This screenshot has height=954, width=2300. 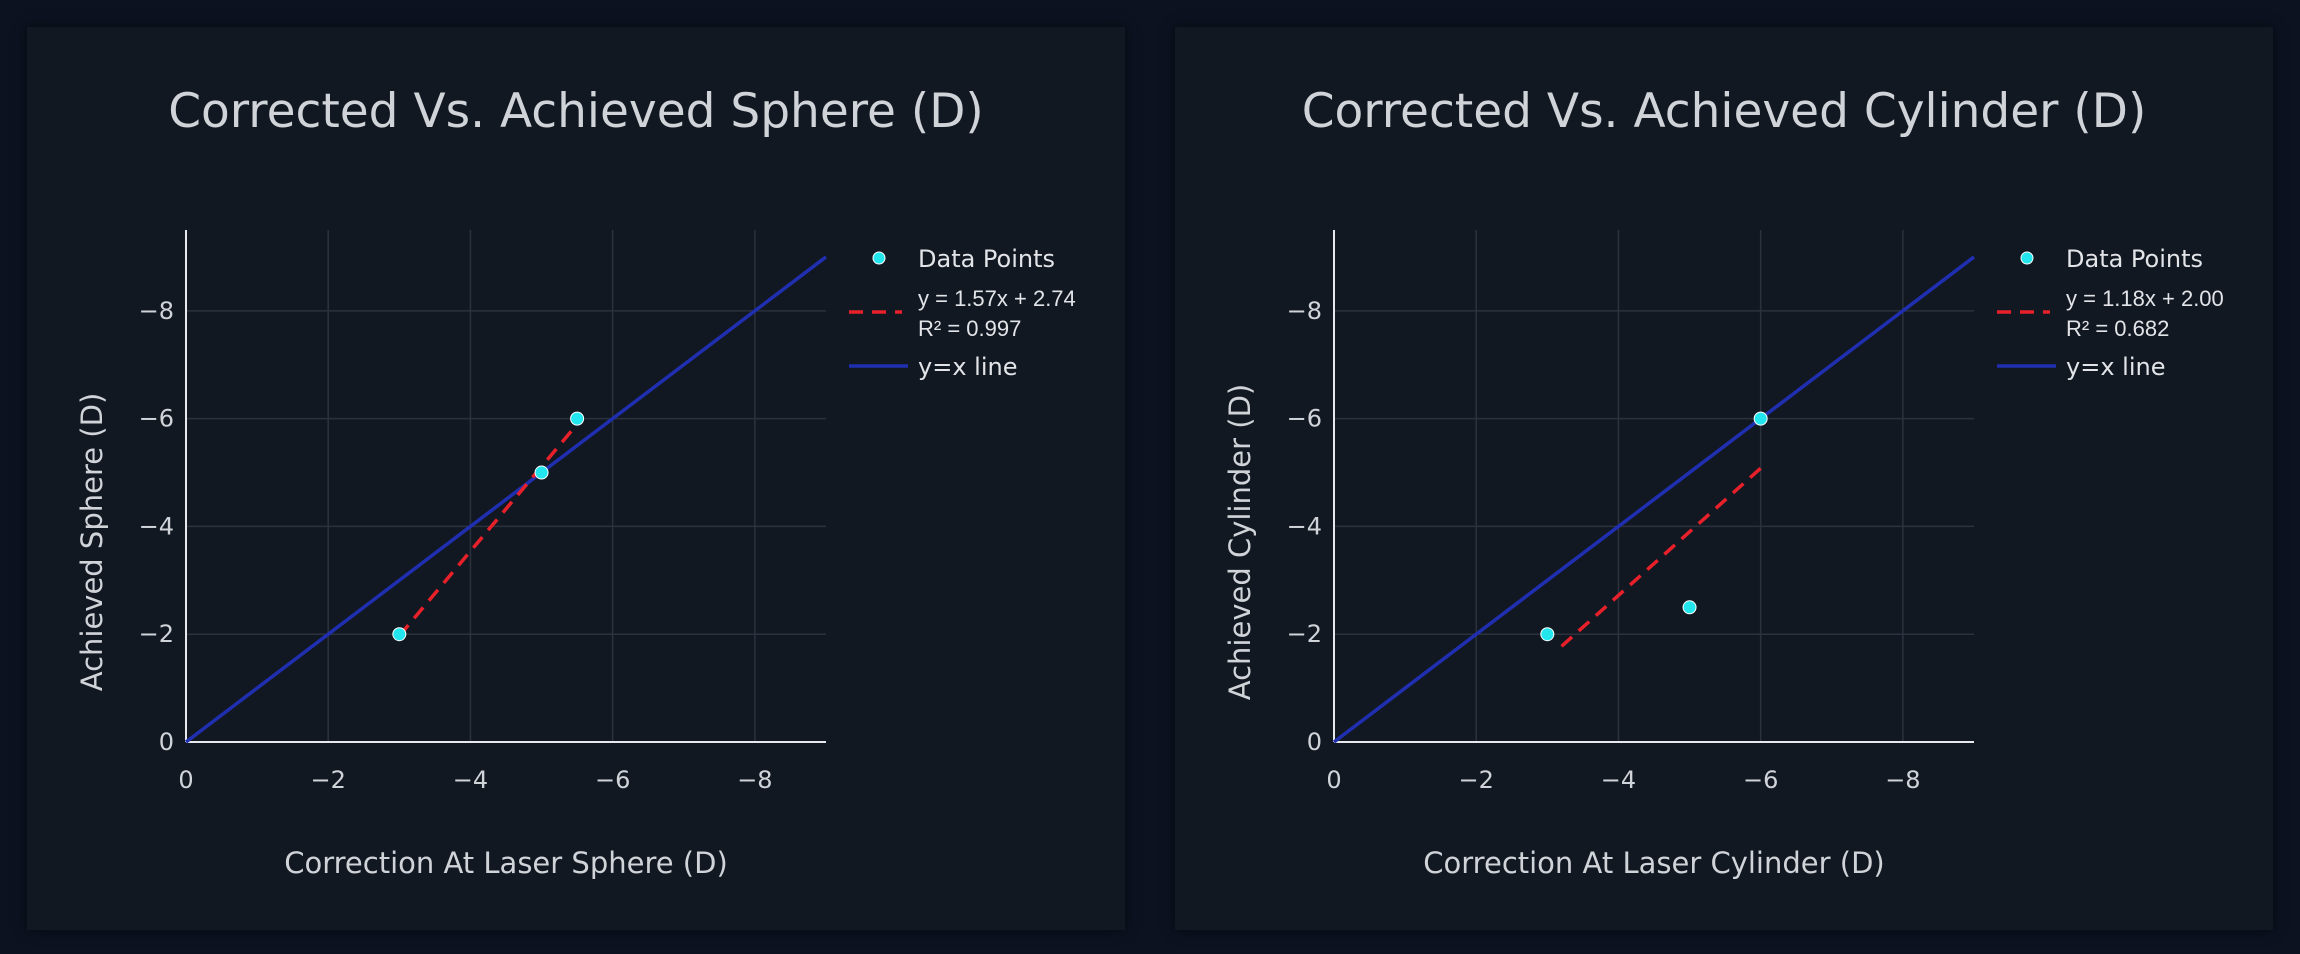 I want to click on x-axis-title: Correction At Laser Sphere (D), so click(x=506, y=863).